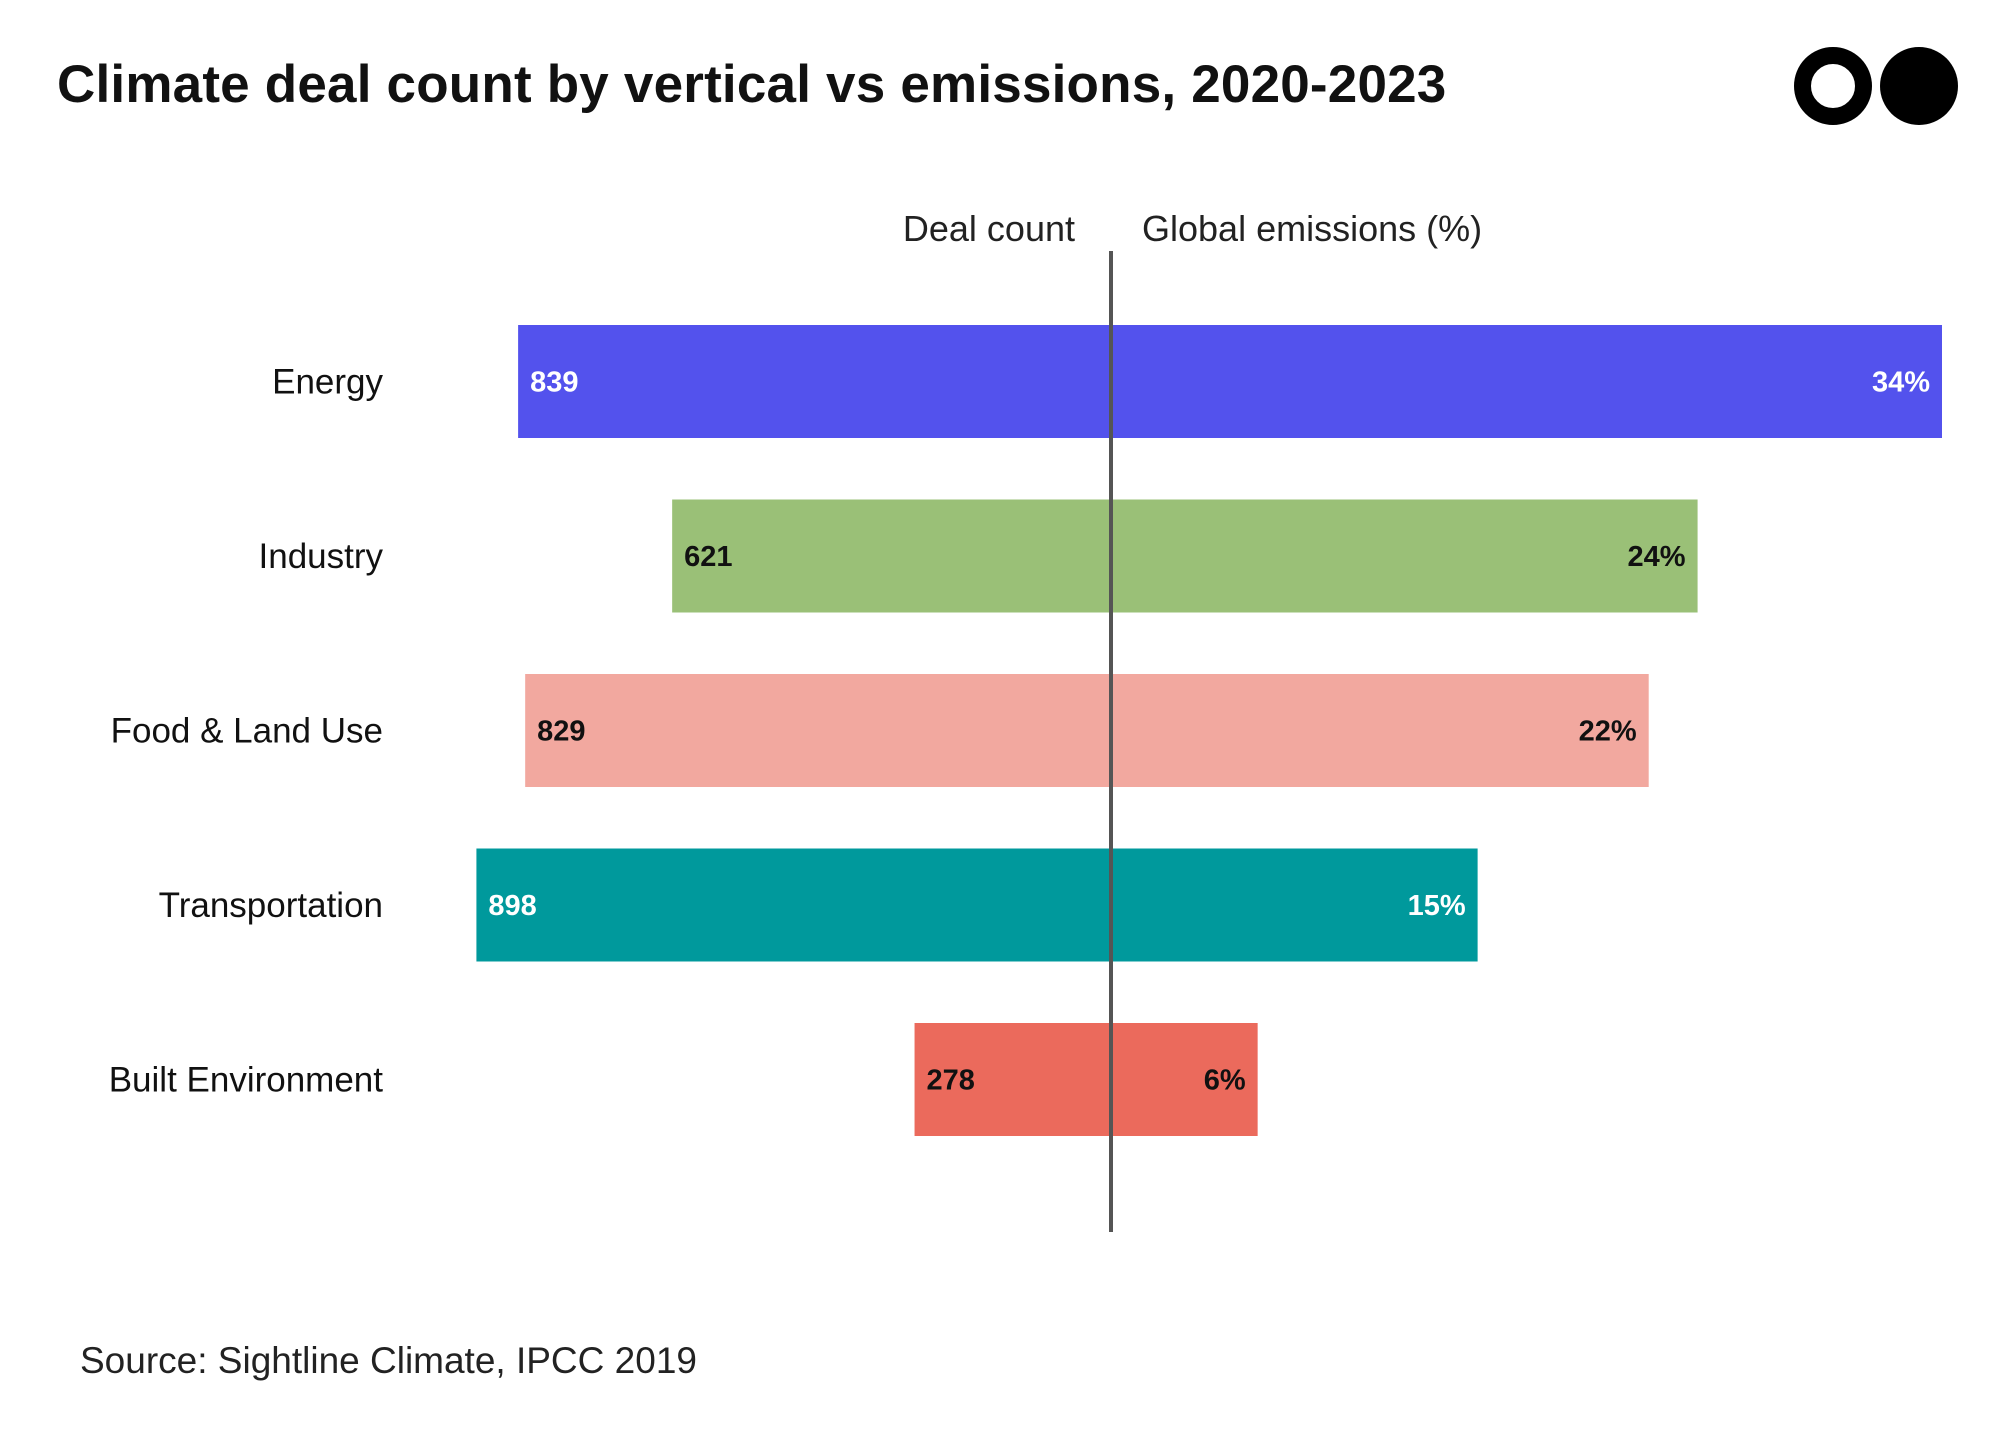 This screenshot has width=2000, height=1450. I want to click on emissions-bar-energy, so click(1526, 381).